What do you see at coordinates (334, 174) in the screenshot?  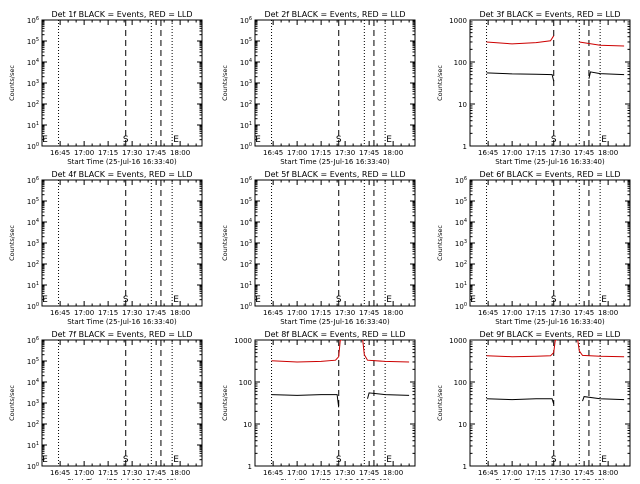 I see `panel-title: Det 5f BLACK = Events, RED = LLD` at bounding box center [334, 174].